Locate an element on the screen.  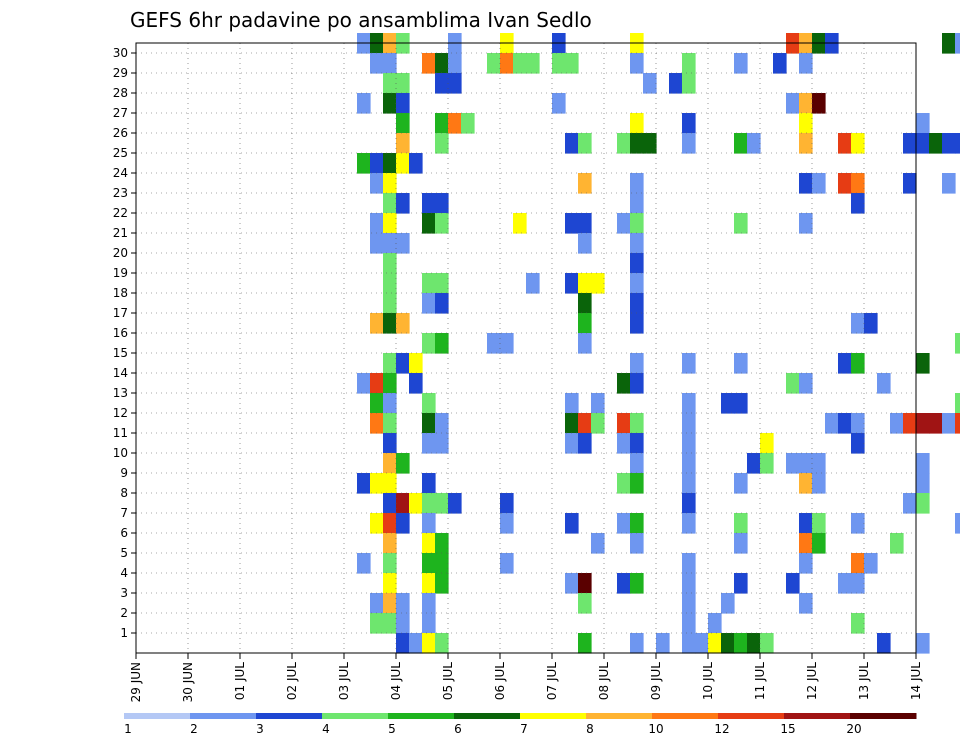
colorbar-tick-label: 15 is located at coordinates (787, 729).